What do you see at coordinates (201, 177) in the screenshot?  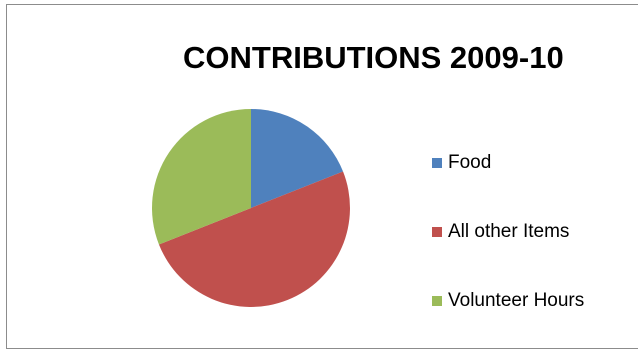 I see `pie-slice-volunteer-hours` at bounding box center [201, 177].